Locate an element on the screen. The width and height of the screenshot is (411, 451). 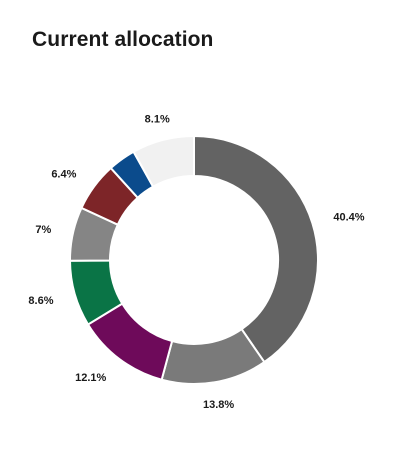
slice-percent-label: 40.4% is located at coordinates (348, 218).